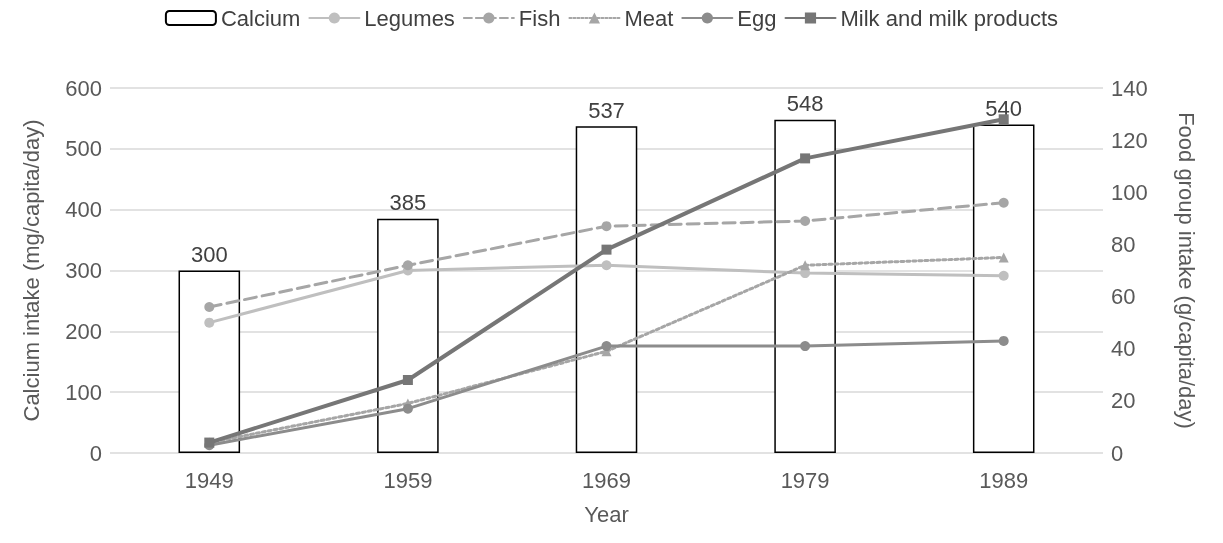 This screenshot has height=543, width=1223. I want to click on x-tick-label: 1969, so click(606, 480).